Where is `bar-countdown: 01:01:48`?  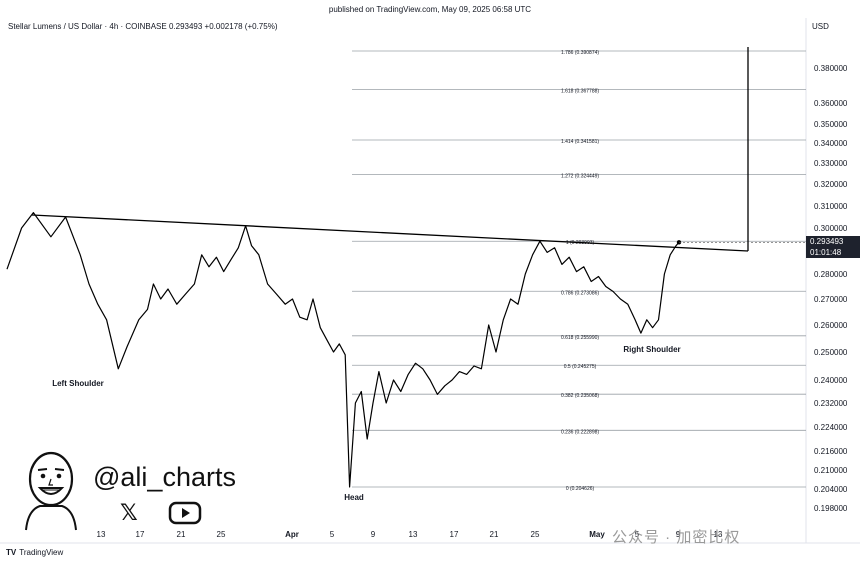 bar-countdown: 01:01:48 is located at coordinates (826, 252).